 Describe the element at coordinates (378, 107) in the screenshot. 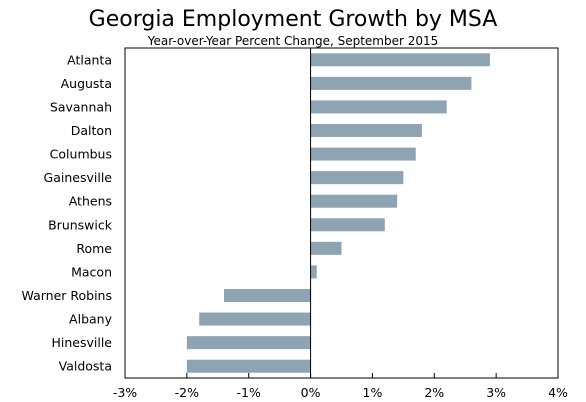

I see `bar-savannah` at that location.